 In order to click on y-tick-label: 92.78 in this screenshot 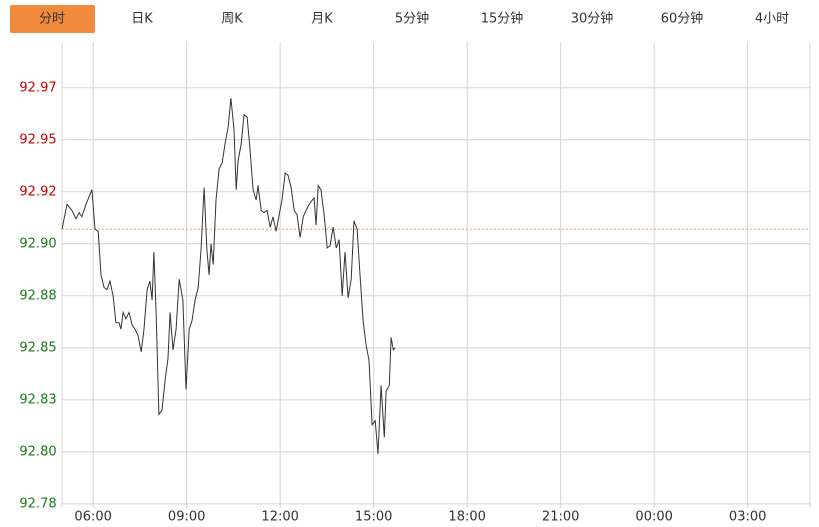, I will do `click(37, 503)`.